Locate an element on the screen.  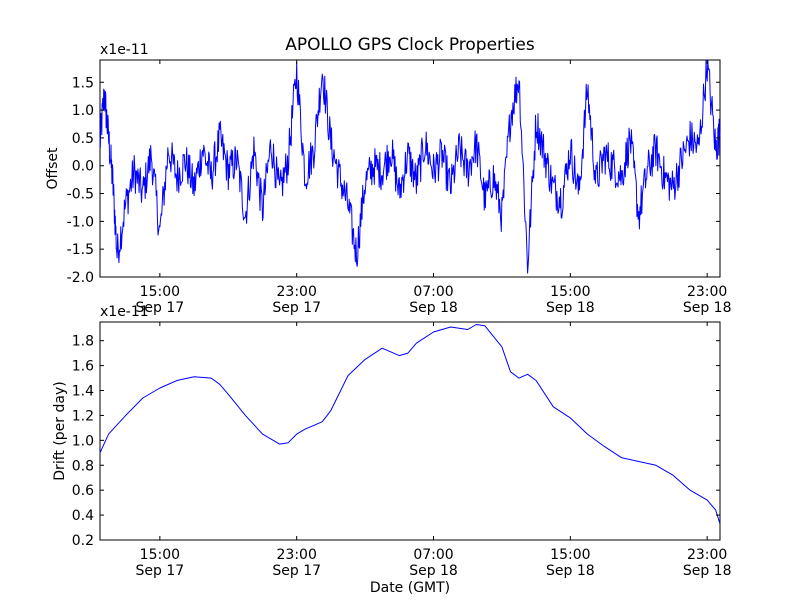
x-axis-label: Date (GMT) is located at coordinates (410, 588).